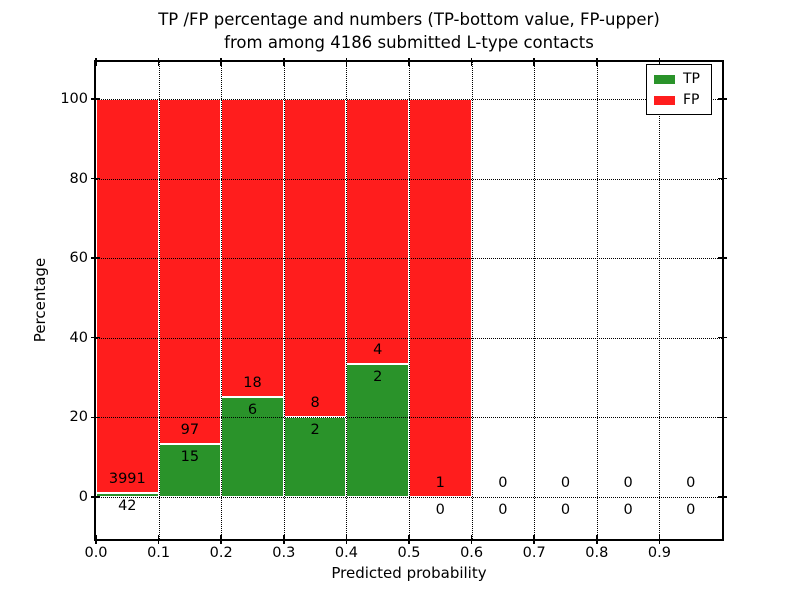 The image size is (800, 600). I want to click on fp-count-label: 18, so click(252, 383).